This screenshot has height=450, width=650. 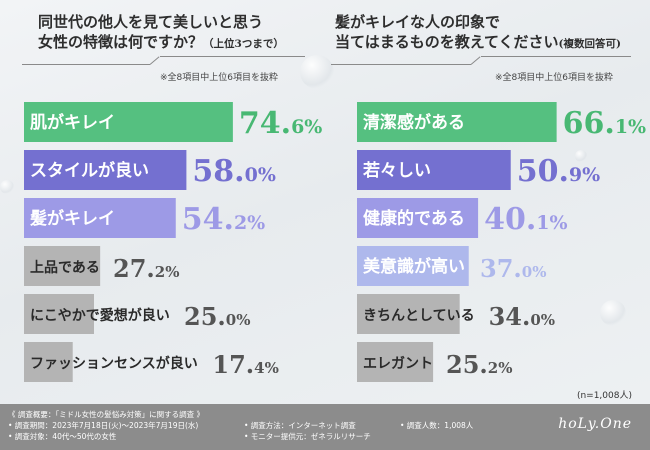 What do you see at coordinates (522, 316) in the screenshot?
I see `right-value-label-5: 34.0%` at bounding box center [522, 316].